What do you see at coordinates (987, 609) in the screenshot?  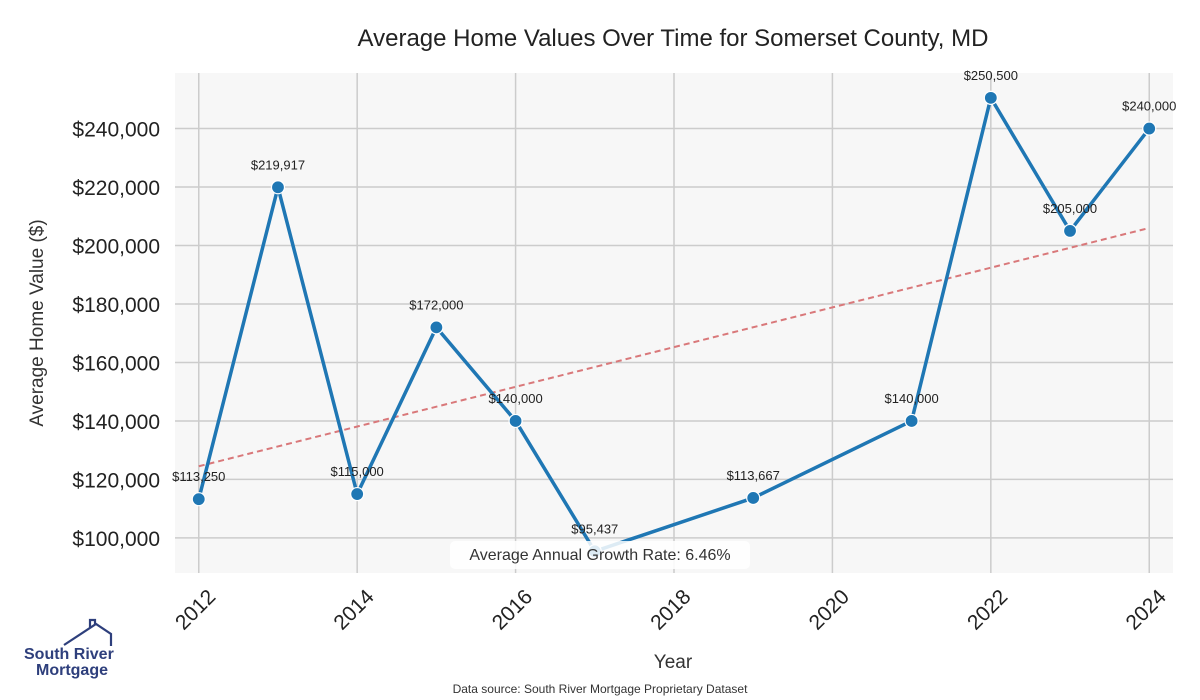 I see `x-tick-label: 2022` at bounding box center [987, 609].